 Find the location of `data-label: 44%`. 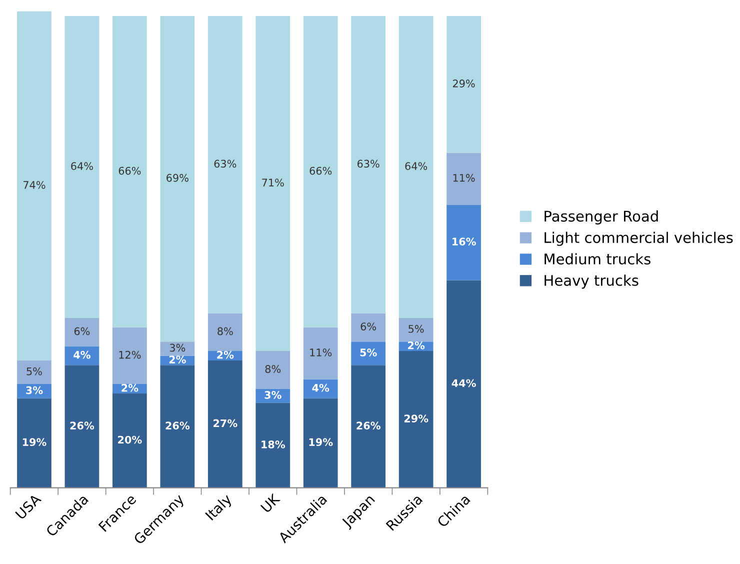

data-label: 44% is located at coordinates (464, 383).